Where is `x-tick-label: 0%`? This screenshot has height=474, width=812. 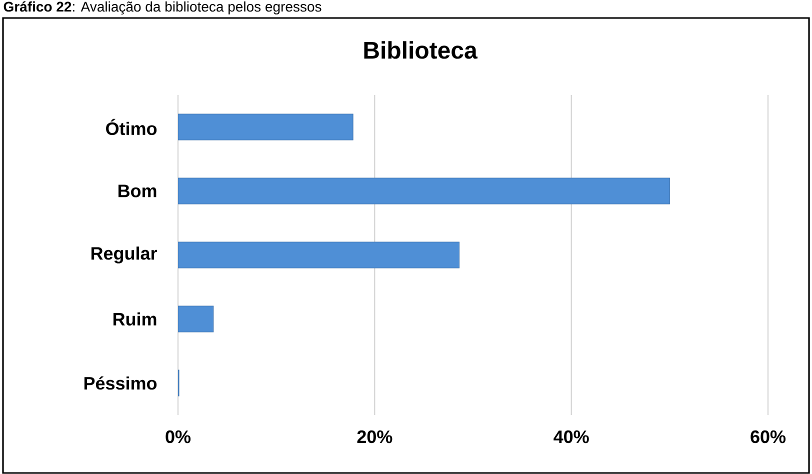
x-tick-label: 0% is located at coordinates (178, 437).